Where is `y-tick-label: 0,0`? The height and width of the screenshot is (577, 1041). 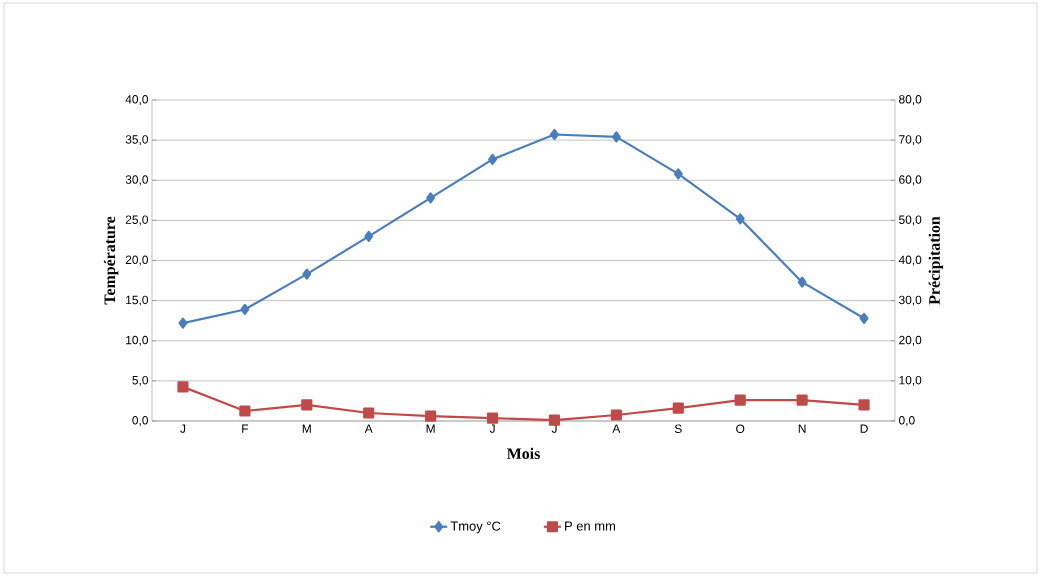 y-tick-label: 0,0 is located at coordinates (140, 421).